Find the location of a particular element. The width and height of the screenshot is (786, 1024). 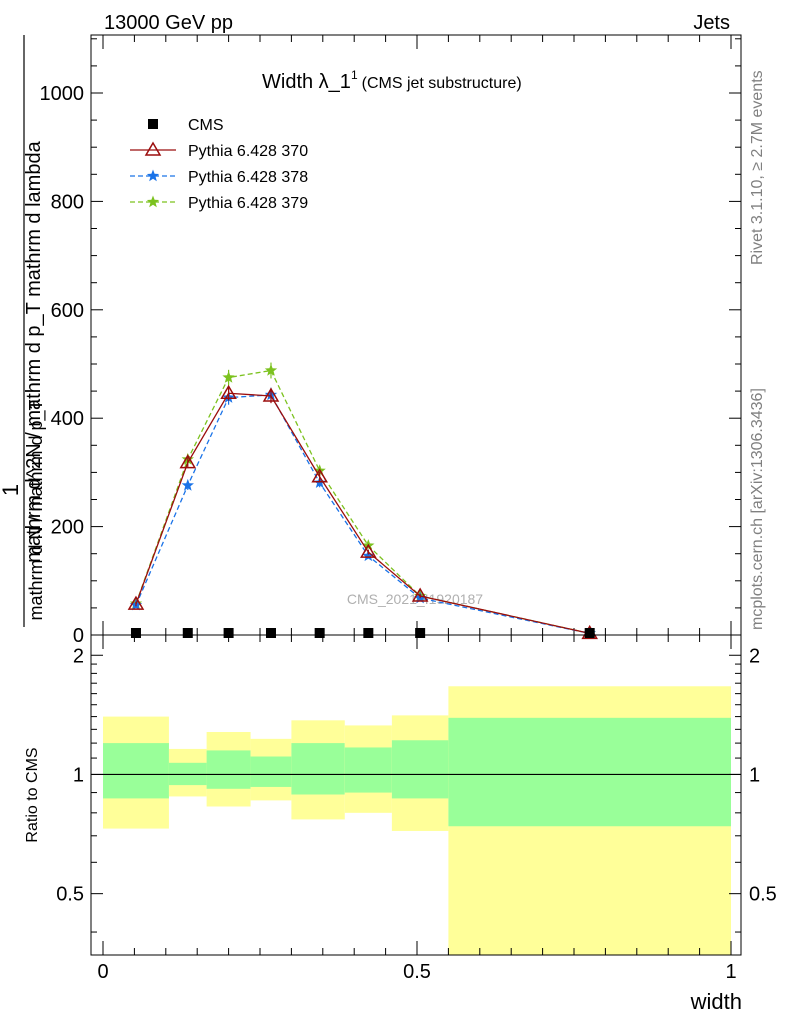

ylabel-denominator: mathrm d N / mathrm d p_T is located at coordinates (36, 509).